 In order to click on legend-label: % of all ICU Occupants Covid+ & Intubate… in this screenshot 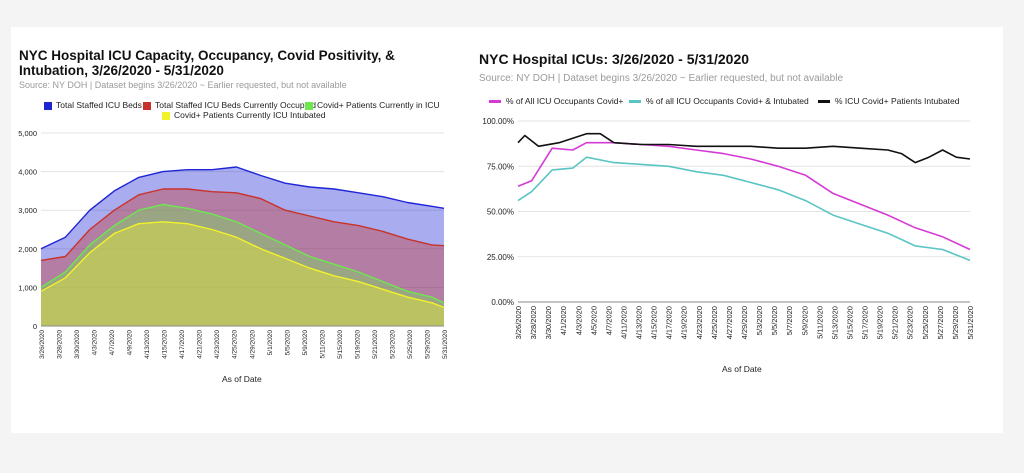, I will do `click(727, 101)`.